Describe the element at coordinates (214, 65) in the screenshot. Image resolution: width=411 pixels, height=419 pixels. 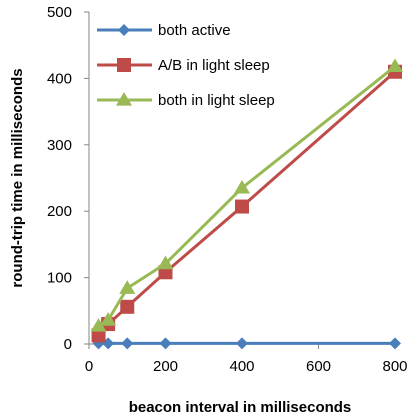
I see `legend-label: A/B in light sleep` at that location.